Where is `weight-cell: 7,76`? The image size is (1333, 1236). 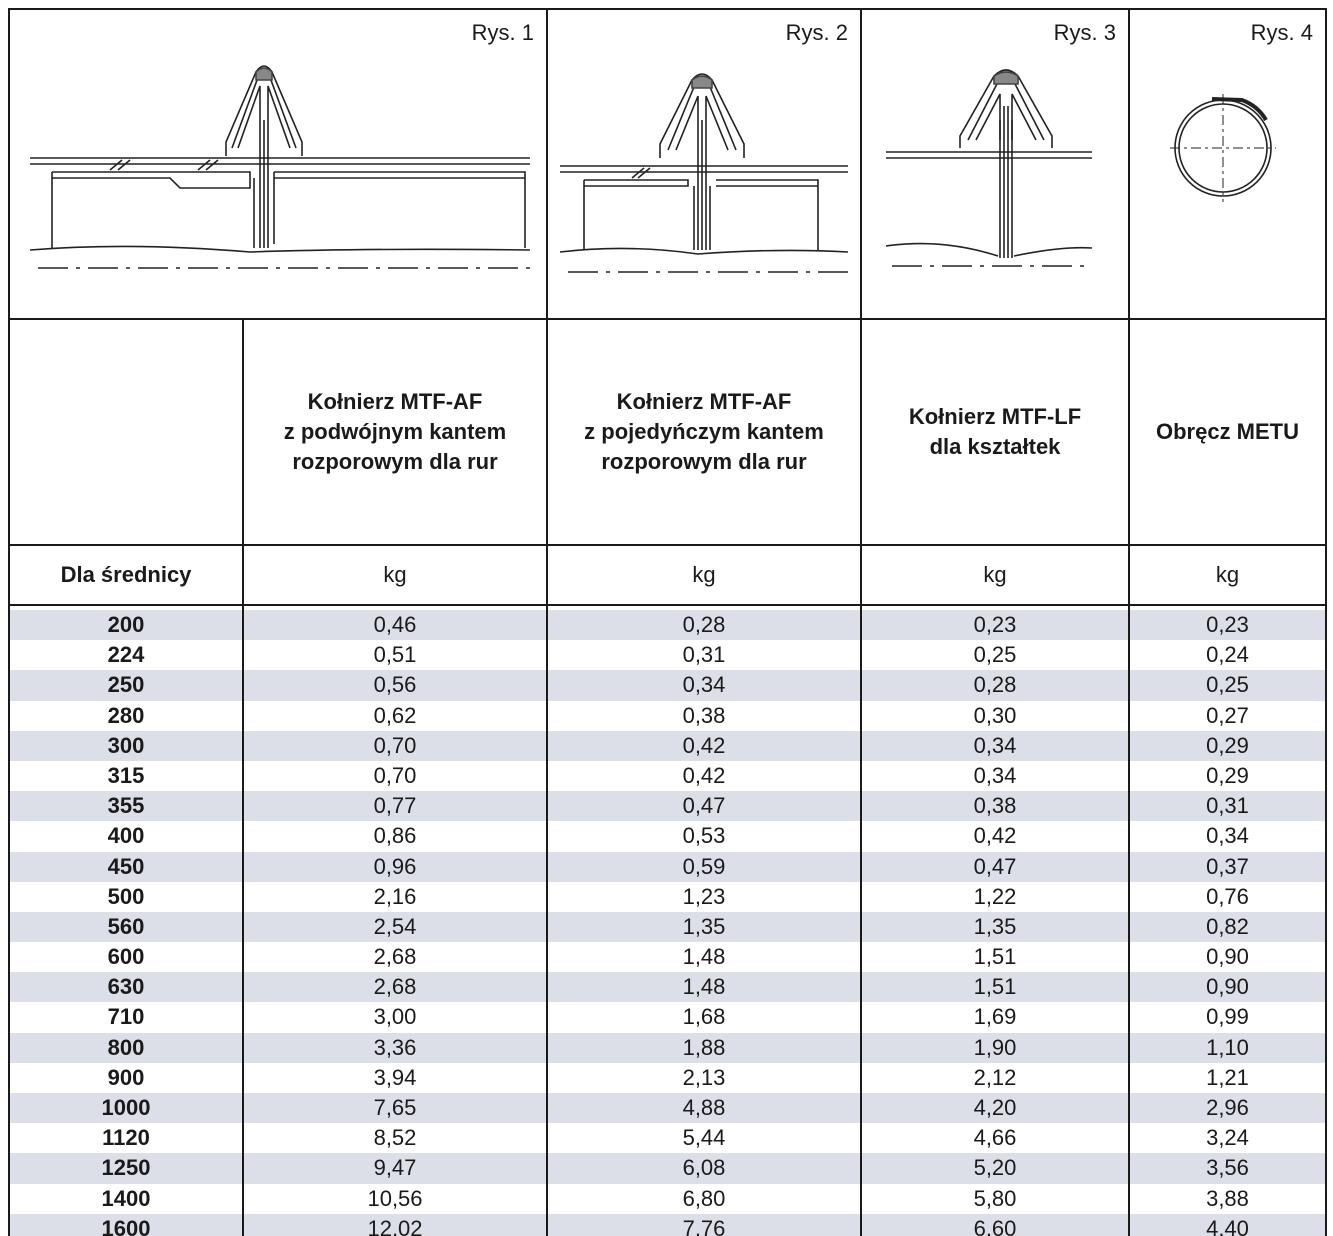 weight-cell: 7,76 is located at coordinates (704, 1225).